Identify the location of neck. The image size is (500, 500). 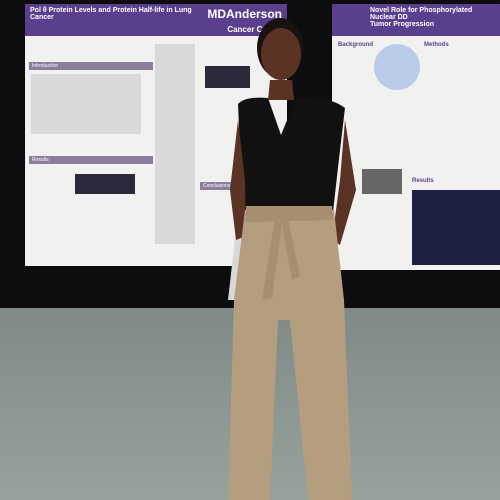
(281, 90).